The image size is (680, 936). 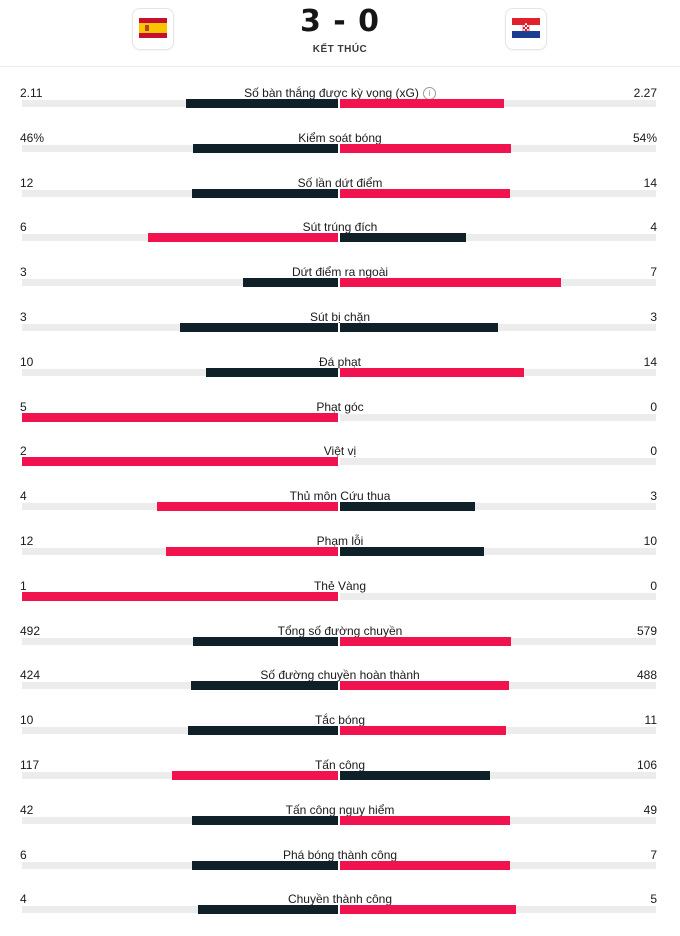 I want to click on stat-away-value: 14, so click(x=650, y=182).